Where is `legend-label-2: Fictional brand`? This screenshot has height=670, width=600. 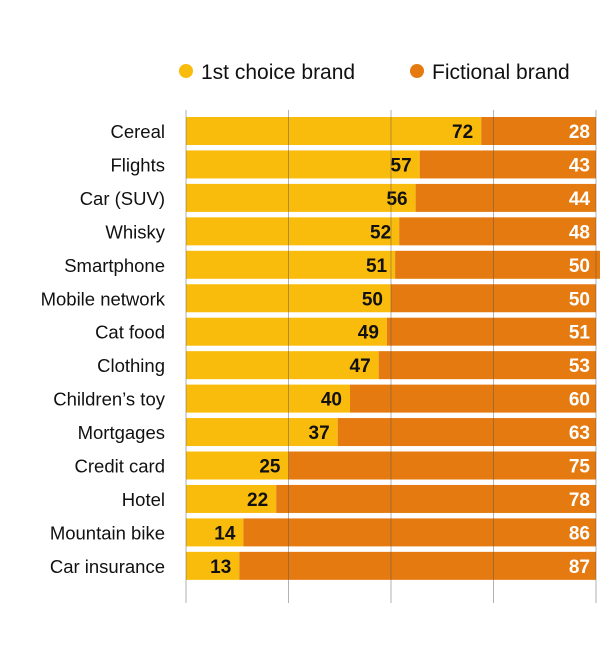 legend-label-2: Fictional brand is located at coordinates (501, 72).